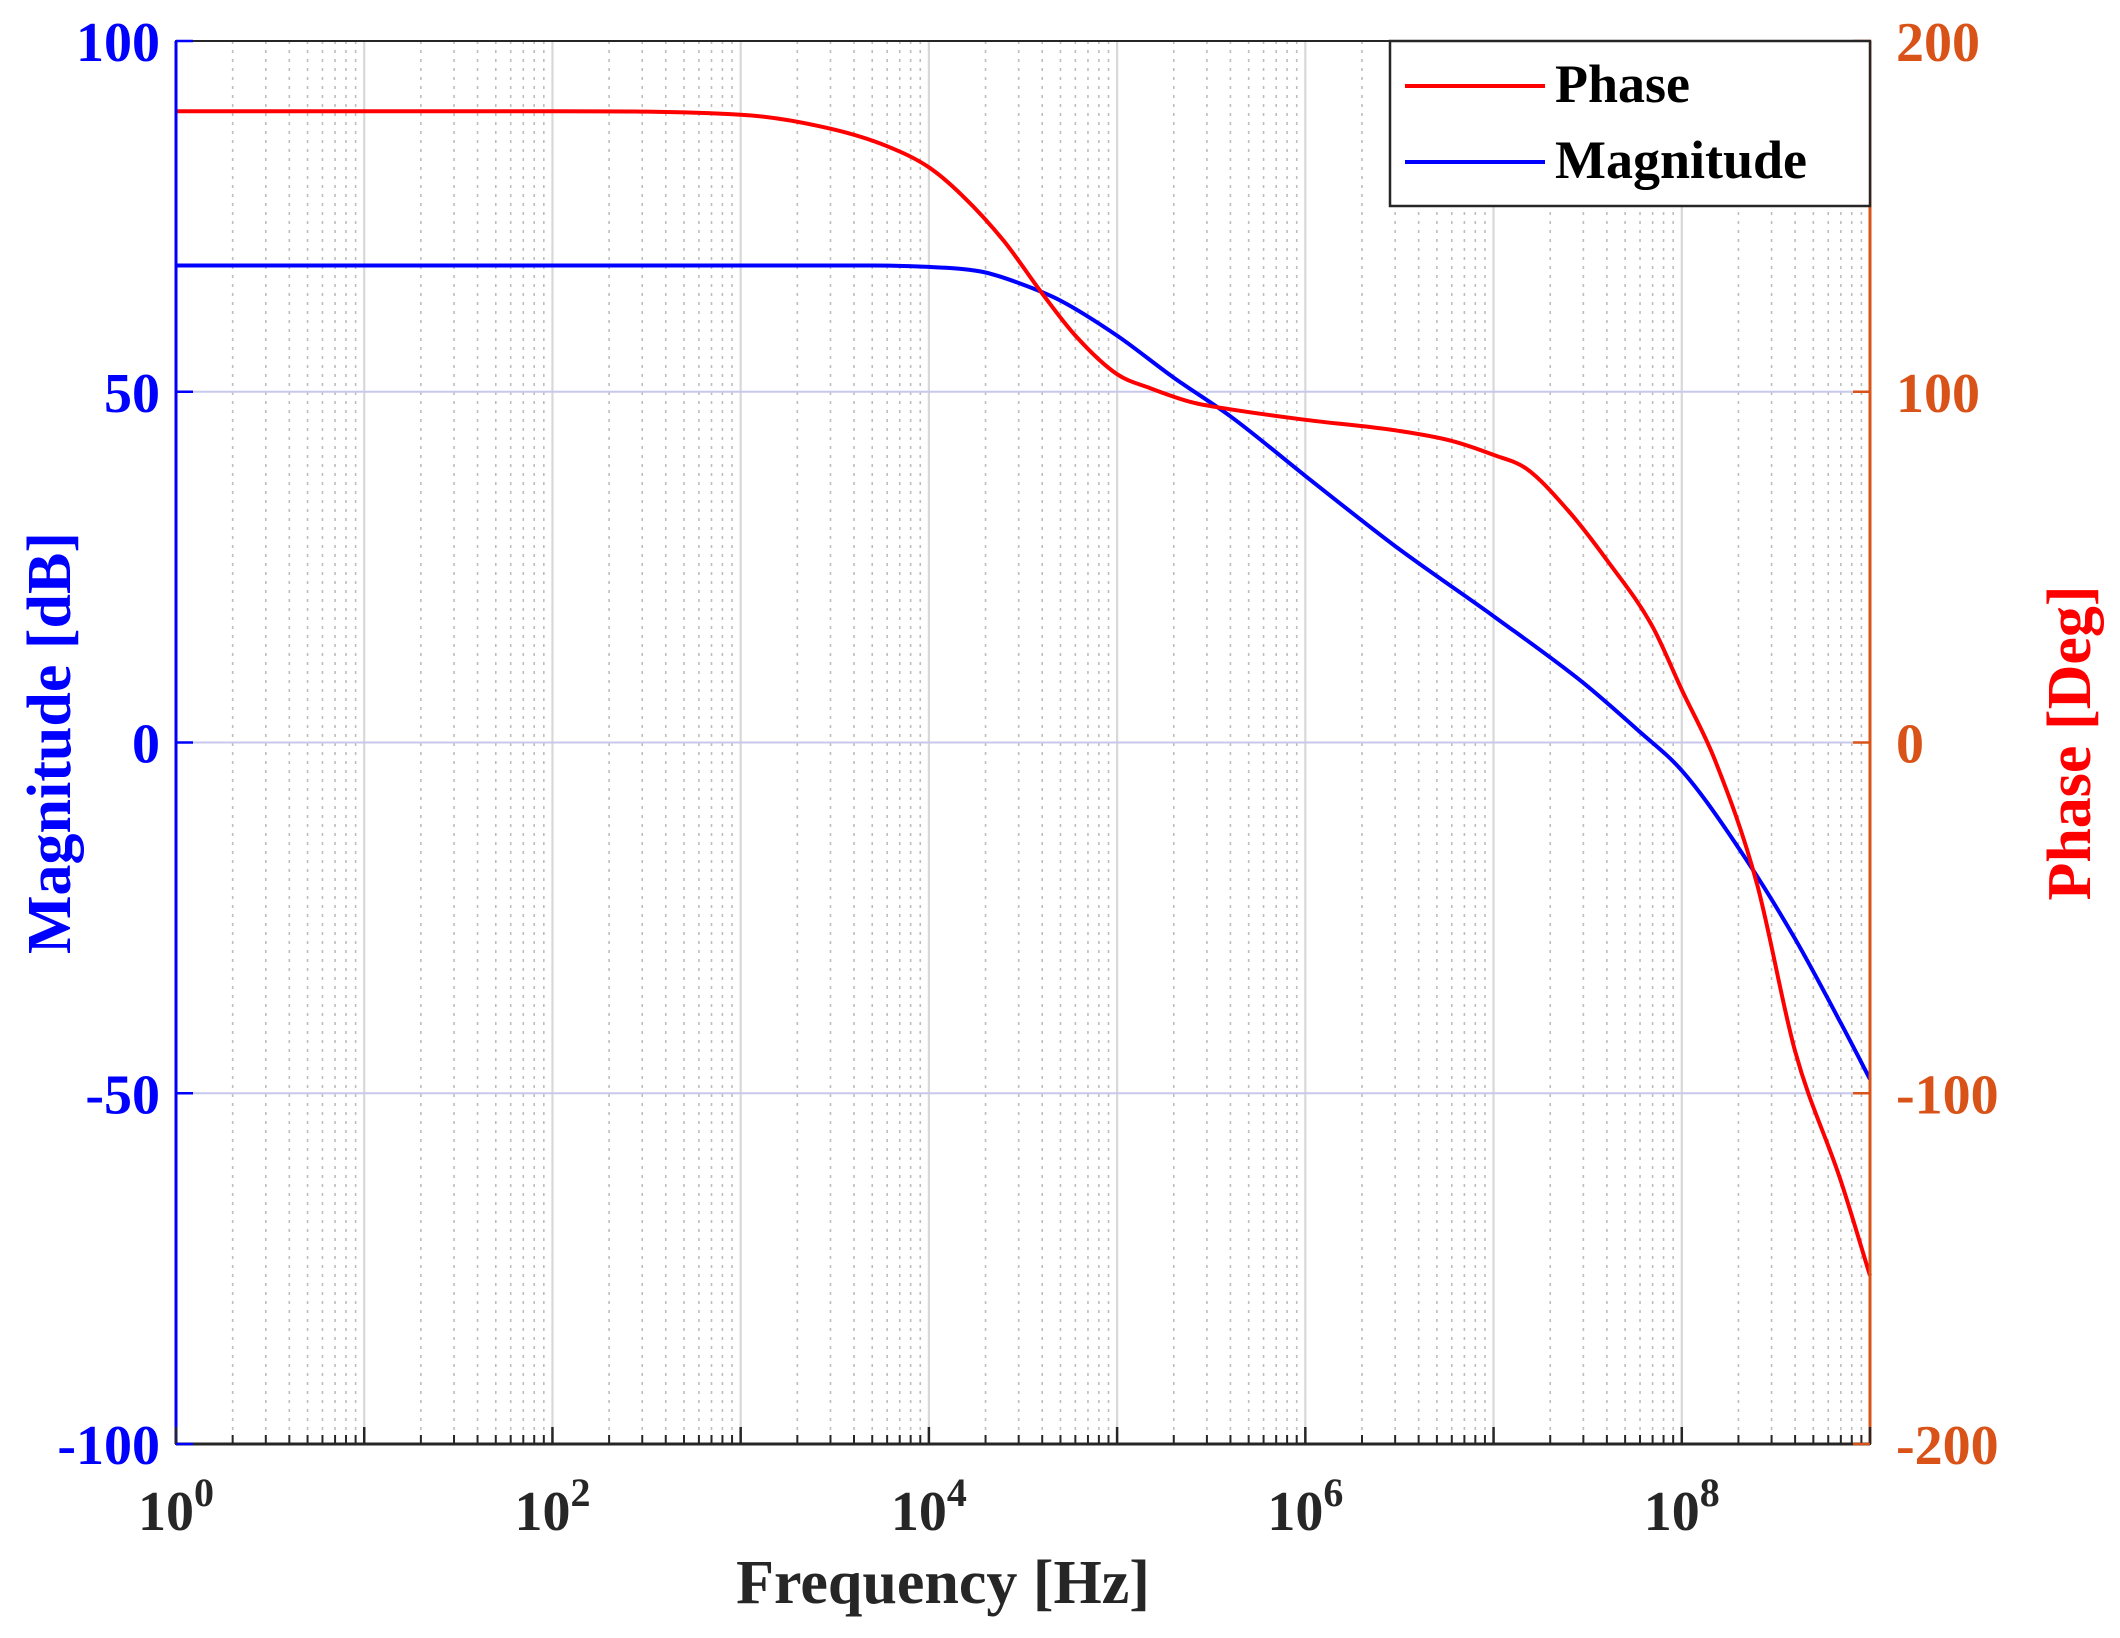  I want to click on x-tick-label: 10⁸, so click(1682, 1506).